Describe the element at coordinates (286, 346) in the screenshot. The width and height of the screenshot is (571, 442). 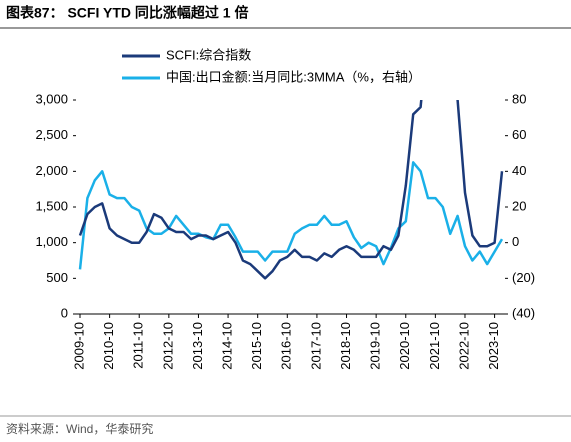
I see `x-tick-label: 2016-10` at that location.